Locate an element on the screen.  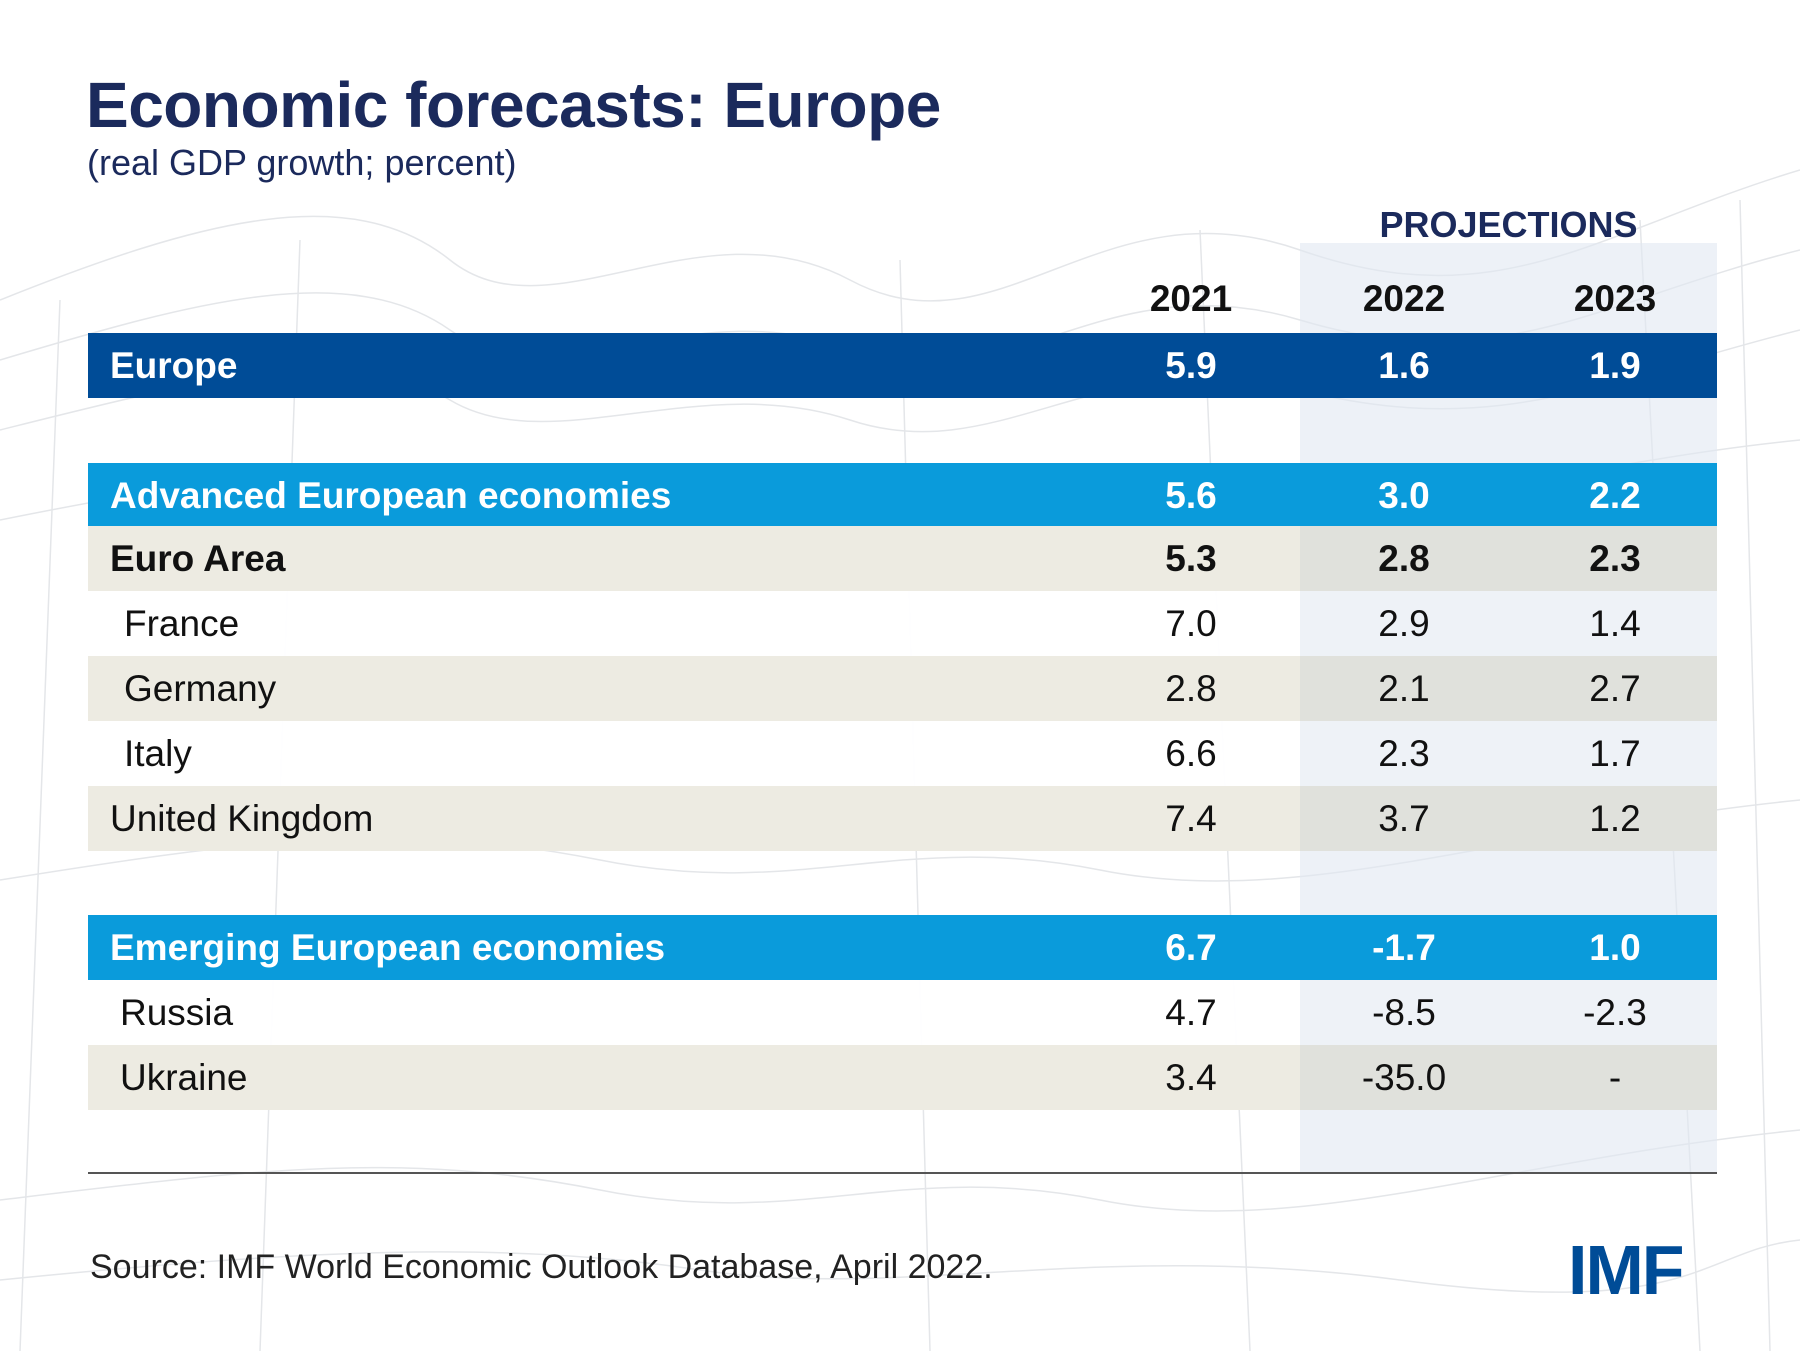
value-2021: 6.6 is located at coordinates (1191, 753).